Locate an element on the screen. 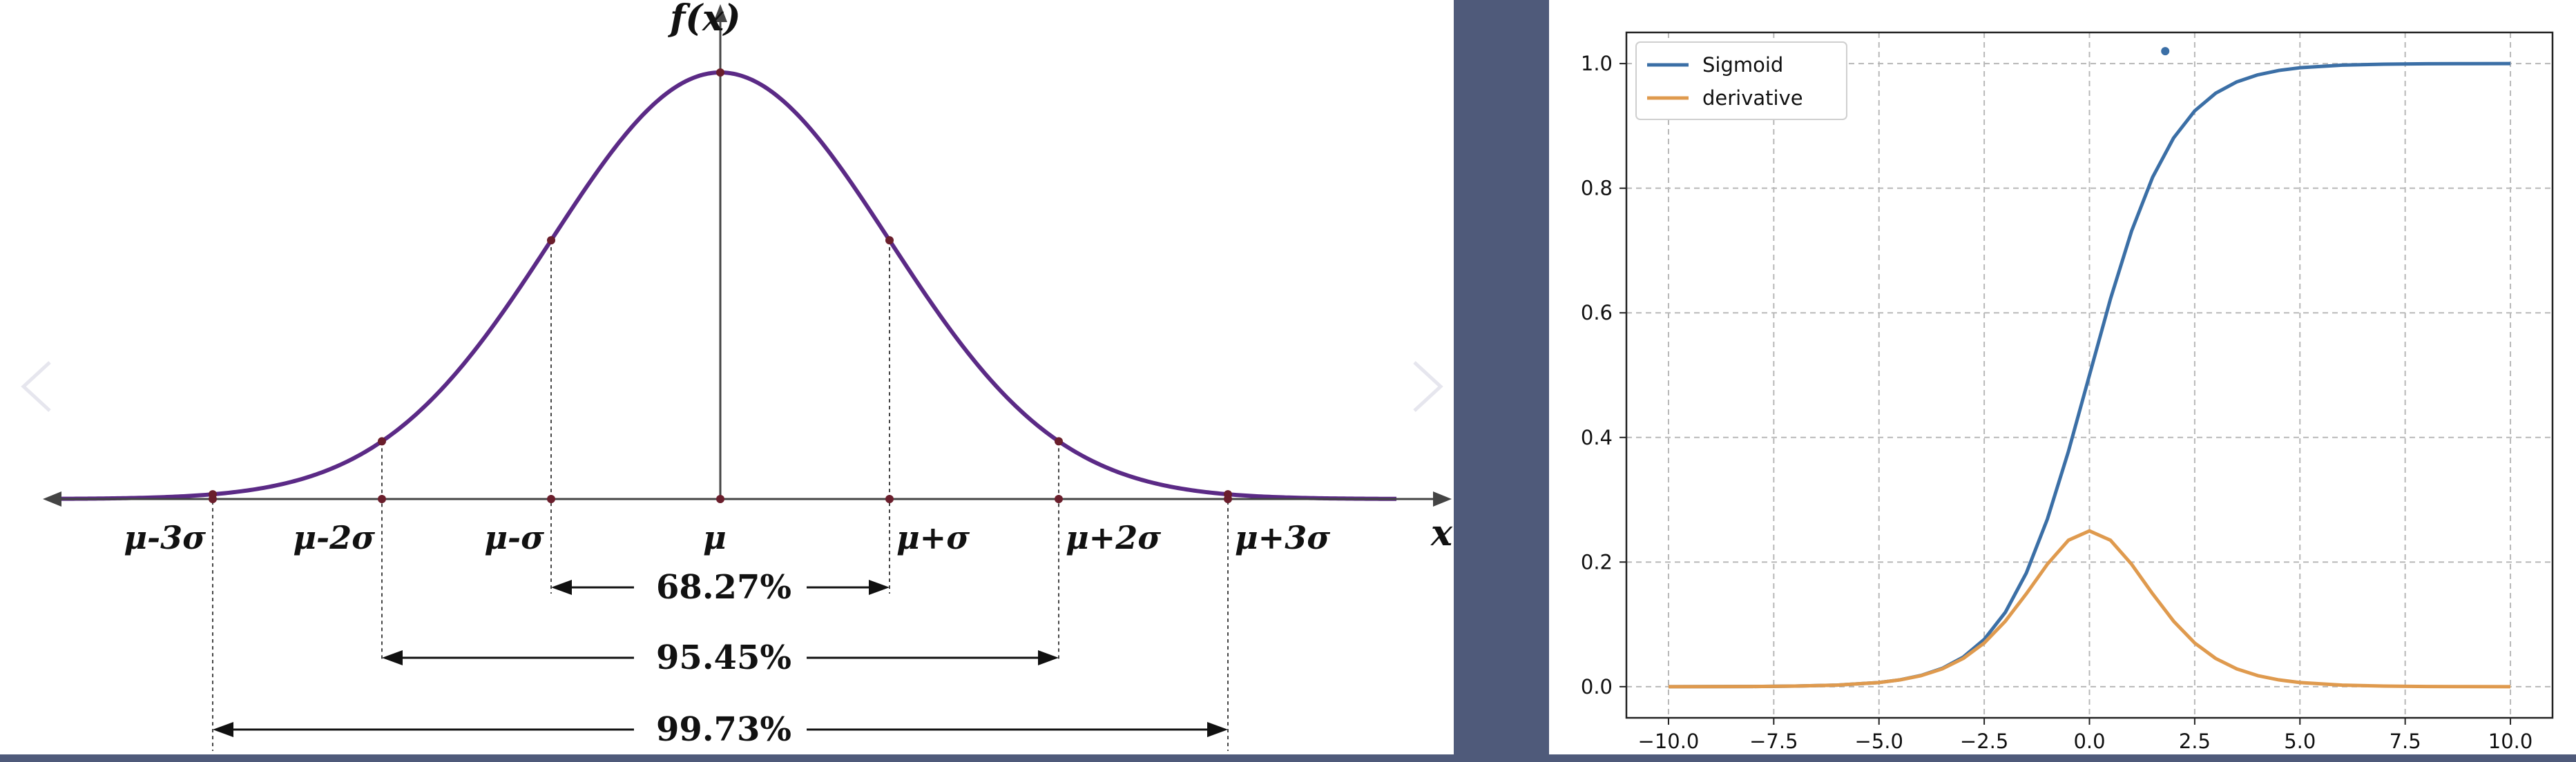 The height and width of the screenshot is (762, 2576). x-tick-label: 0.0 is located at coordinates (2089, 742).